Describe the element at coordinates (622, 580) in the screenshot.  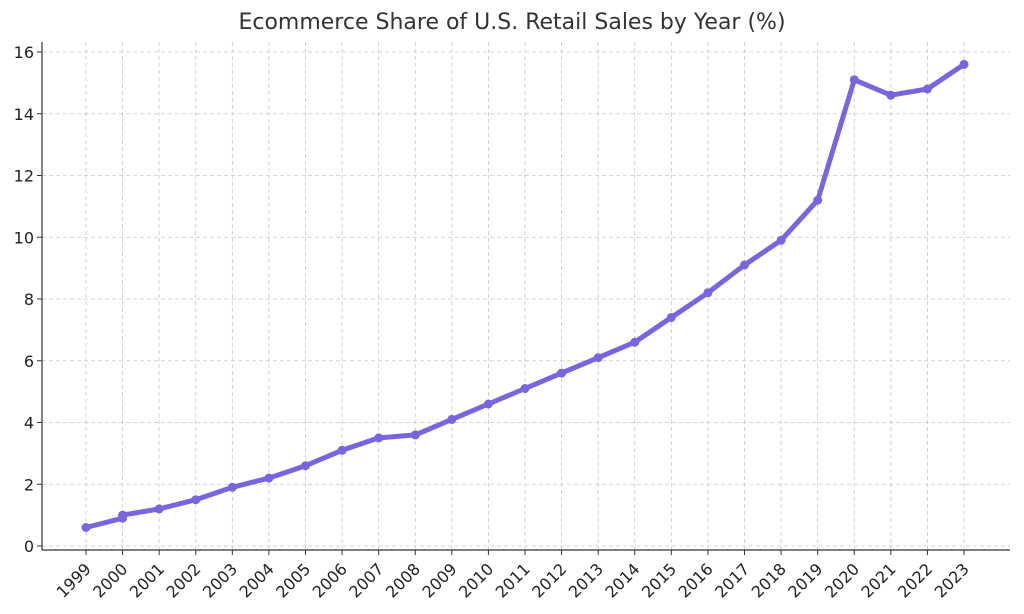
I see `x-tick-label: 2014` at that location.